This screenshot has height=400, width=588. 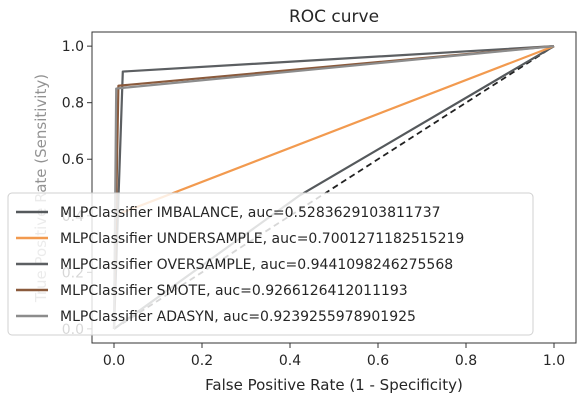 I want to click on y-tick-label: 0.6, so click(x=73, y=160).